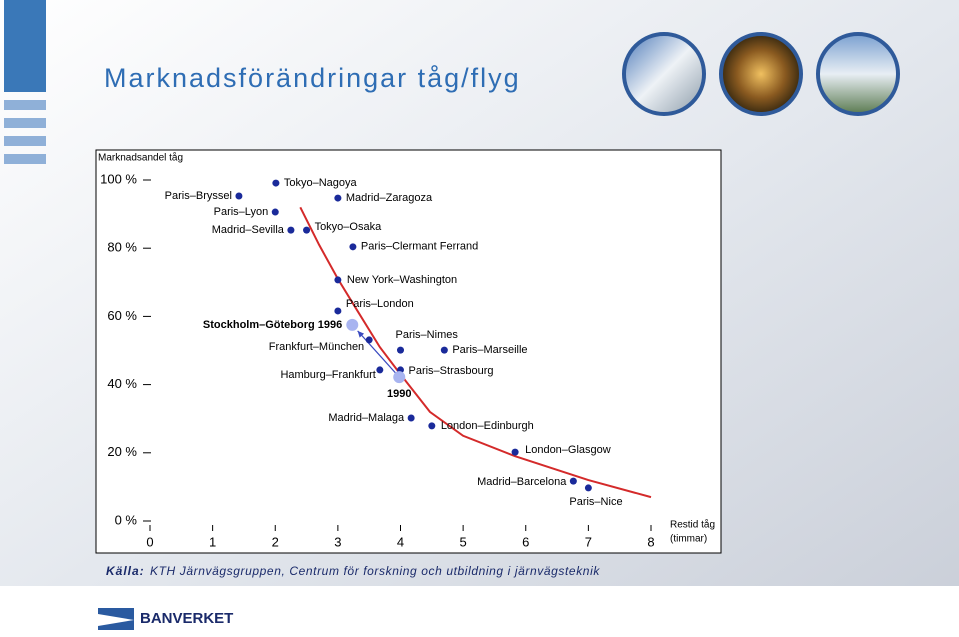 The height and width of the screenshot is (637, 959). I want to click on y-tick-label: 60 %, so click(122, 315).